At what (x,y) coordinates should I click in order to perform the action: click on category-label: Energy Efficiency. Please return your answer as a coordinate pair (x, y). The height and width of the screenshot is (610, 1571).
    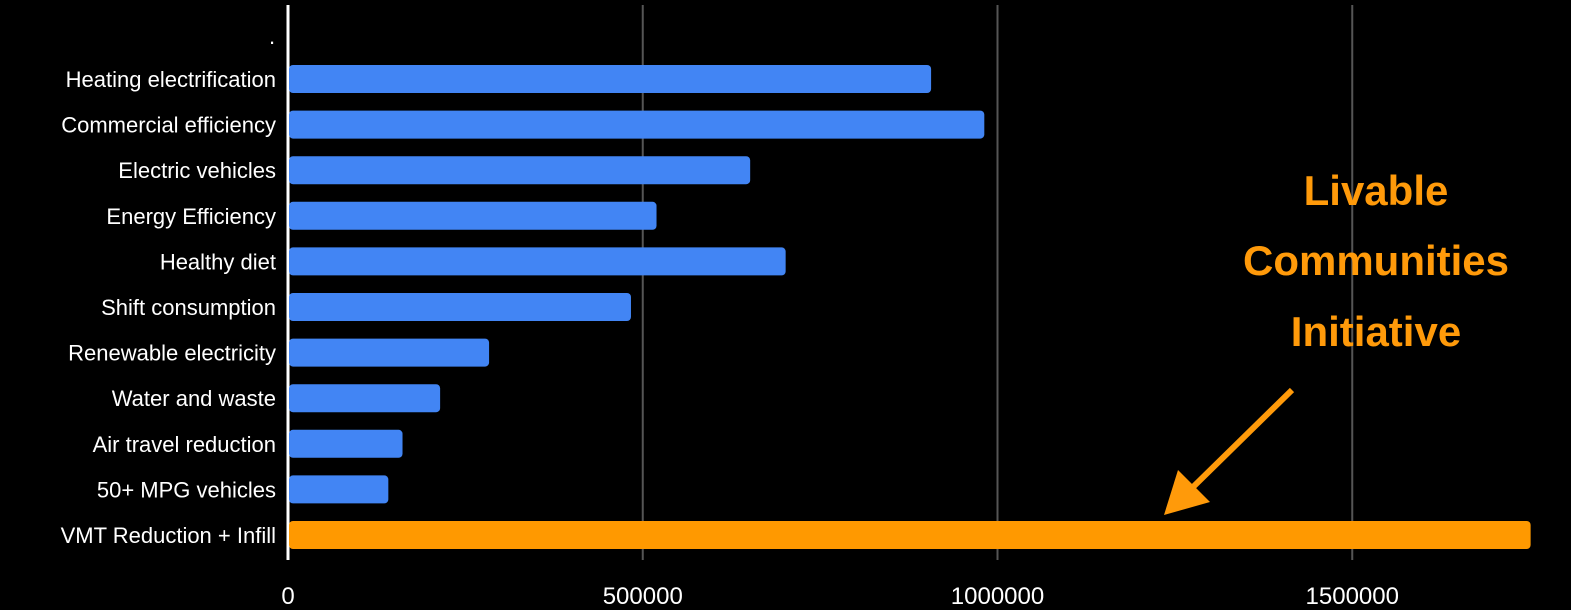
    Looking at the image, I should click on (191, 216).